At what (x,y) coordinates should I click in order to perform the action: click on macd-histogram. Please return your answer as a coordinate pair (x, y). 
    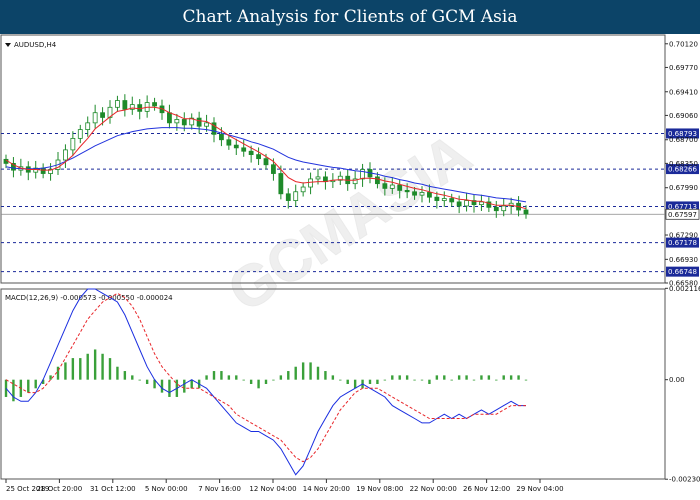
    Looking at the image, I should click on (266, 375).